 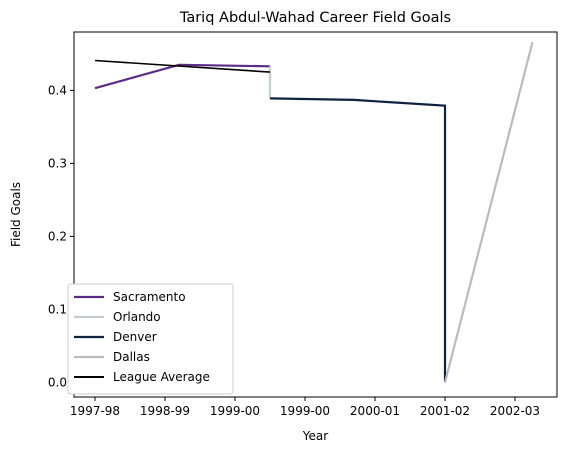 What do you see at coordinates (131, 357) in the screenshot?
I see `legend-label: Dallas` at bounding box center [131, 357].